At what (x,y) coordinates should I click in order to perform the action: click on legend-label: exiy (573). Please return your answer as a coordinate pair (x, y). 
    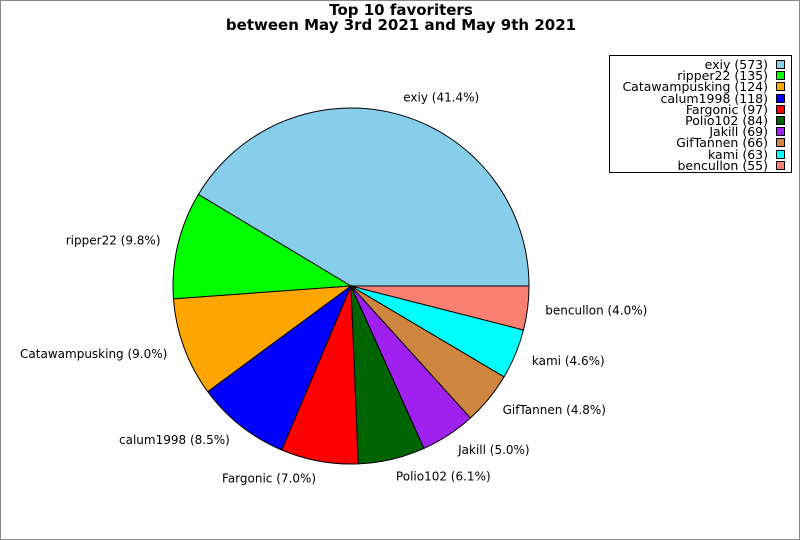
    Looking at the image, I should click on (736, 65).